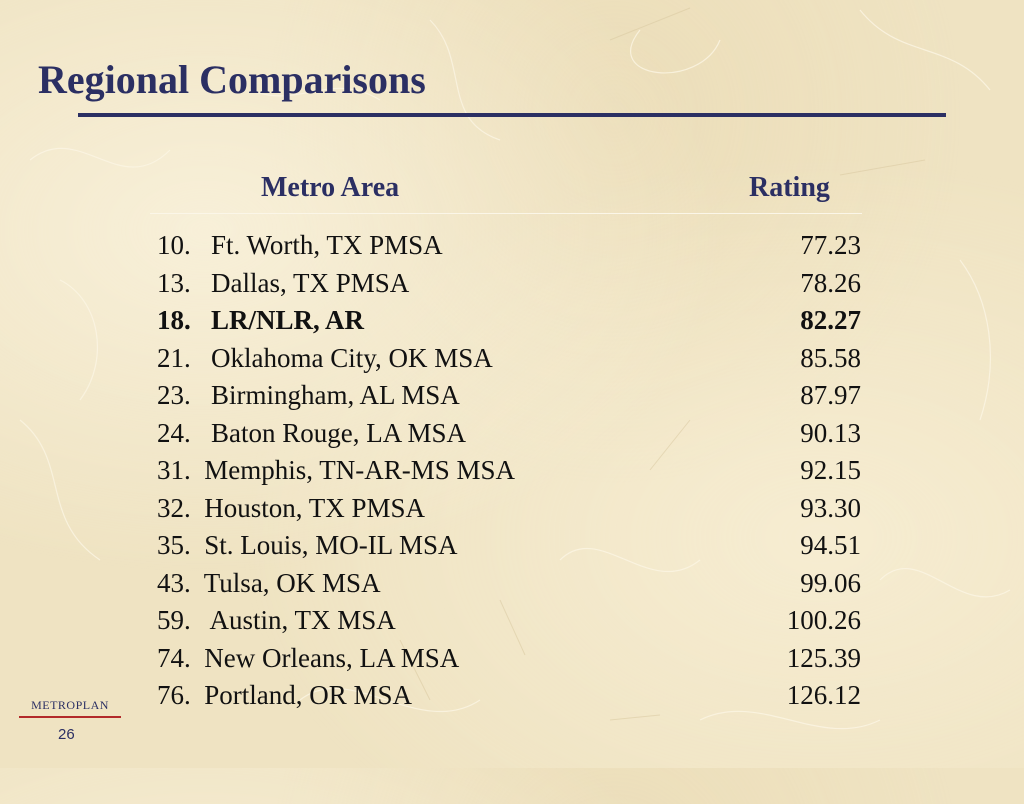  What do you see at coordinates (823, 695) in the screenshot?
I see `rating-value: 126.12` at bounding box center [823, 695].